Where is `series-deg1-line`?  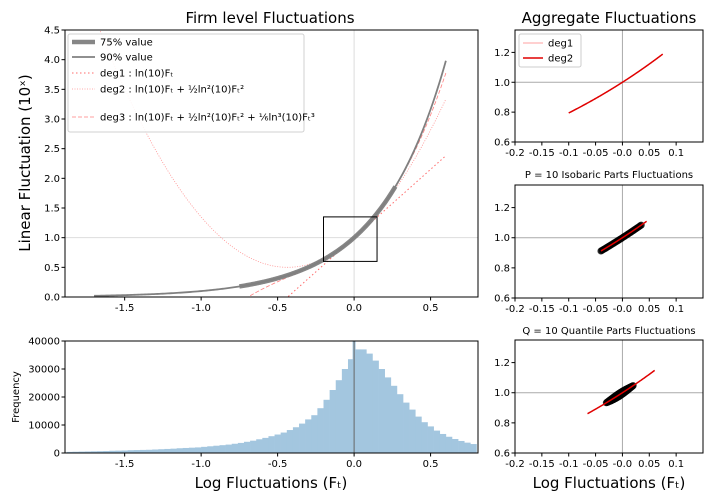 series-deg1-line is located at coordinates (616, 83).